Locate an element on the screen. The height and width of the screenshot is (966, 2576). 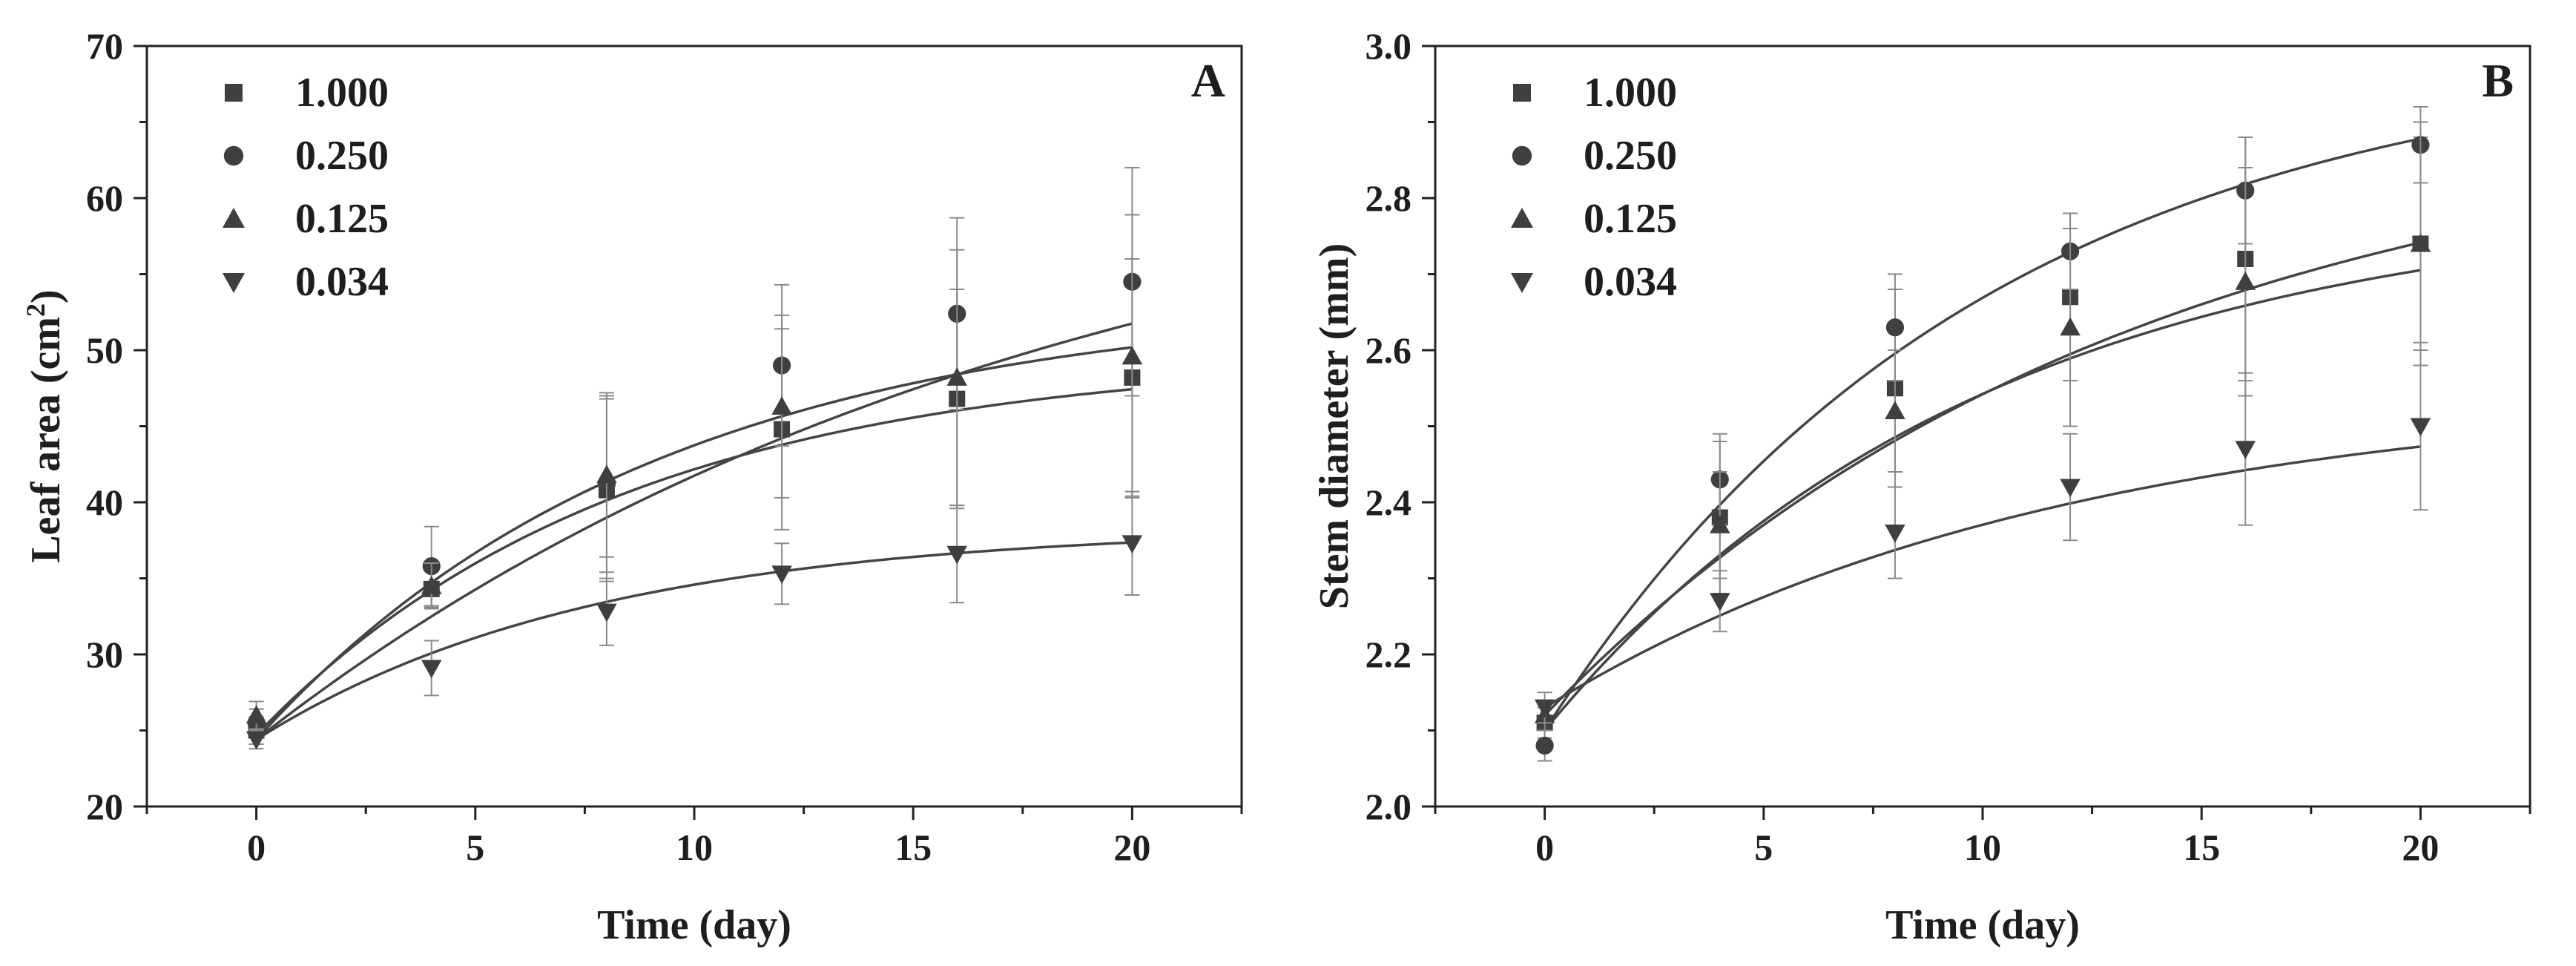
y-axis-label-main: Leaf area (cm is located at coordinates (46, 440).